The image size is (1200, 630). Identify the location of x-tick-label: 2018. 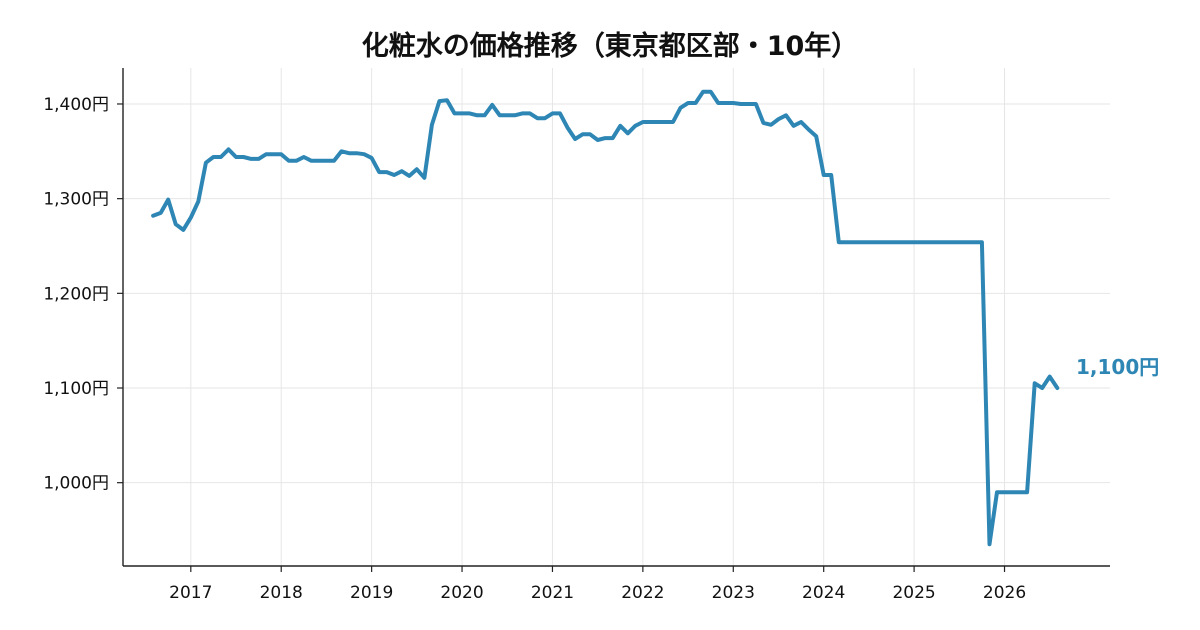
(281, 593).